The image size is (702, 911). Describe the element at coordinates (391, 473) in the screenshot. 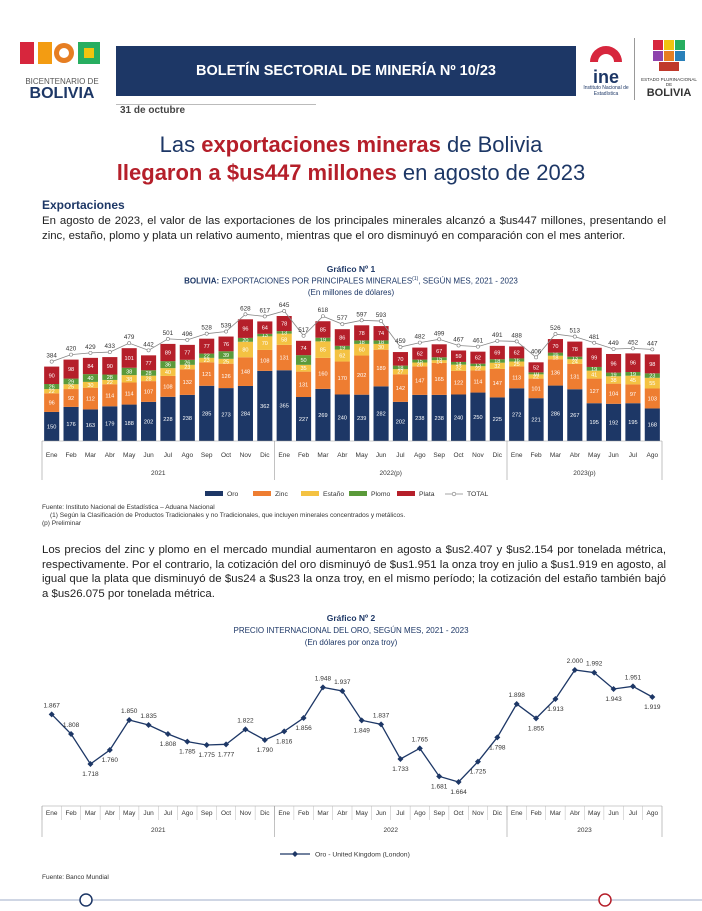

I see `group-label: 2022(p)` at that location.